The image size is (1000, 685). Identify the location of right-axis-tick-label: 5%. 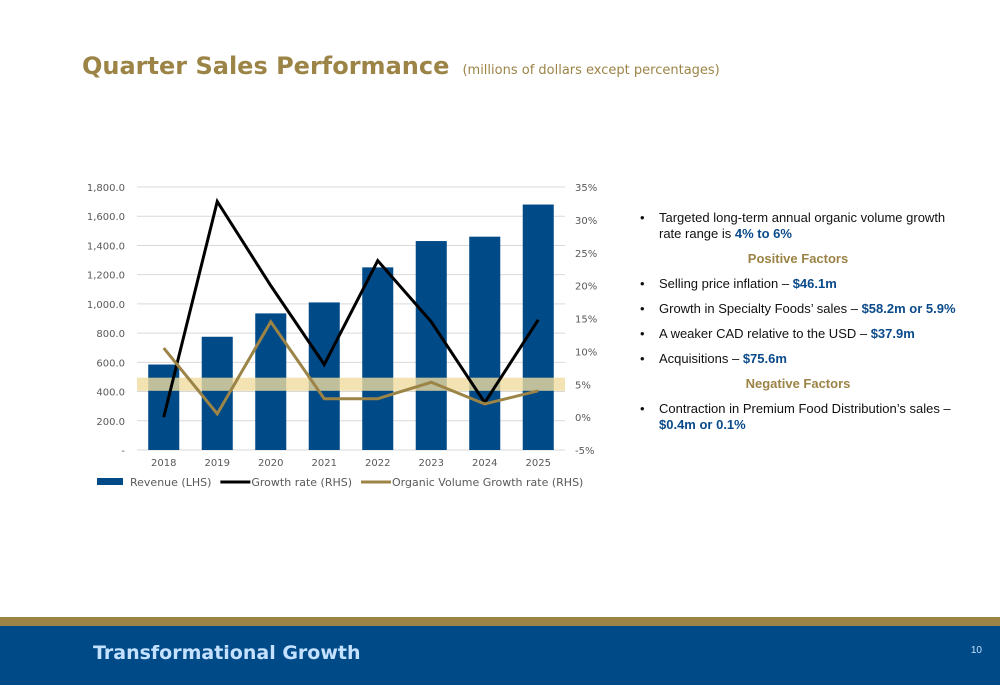
(583, 385).